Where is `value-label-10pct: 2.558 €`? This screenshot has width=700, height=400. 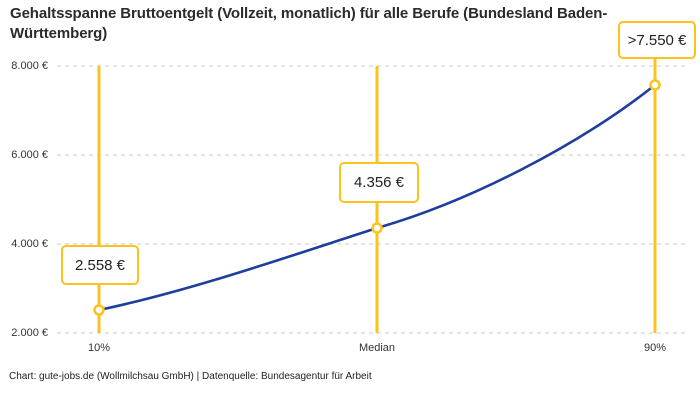 value-label-10pct: 2.558 € is located at coordinates (100, 265).